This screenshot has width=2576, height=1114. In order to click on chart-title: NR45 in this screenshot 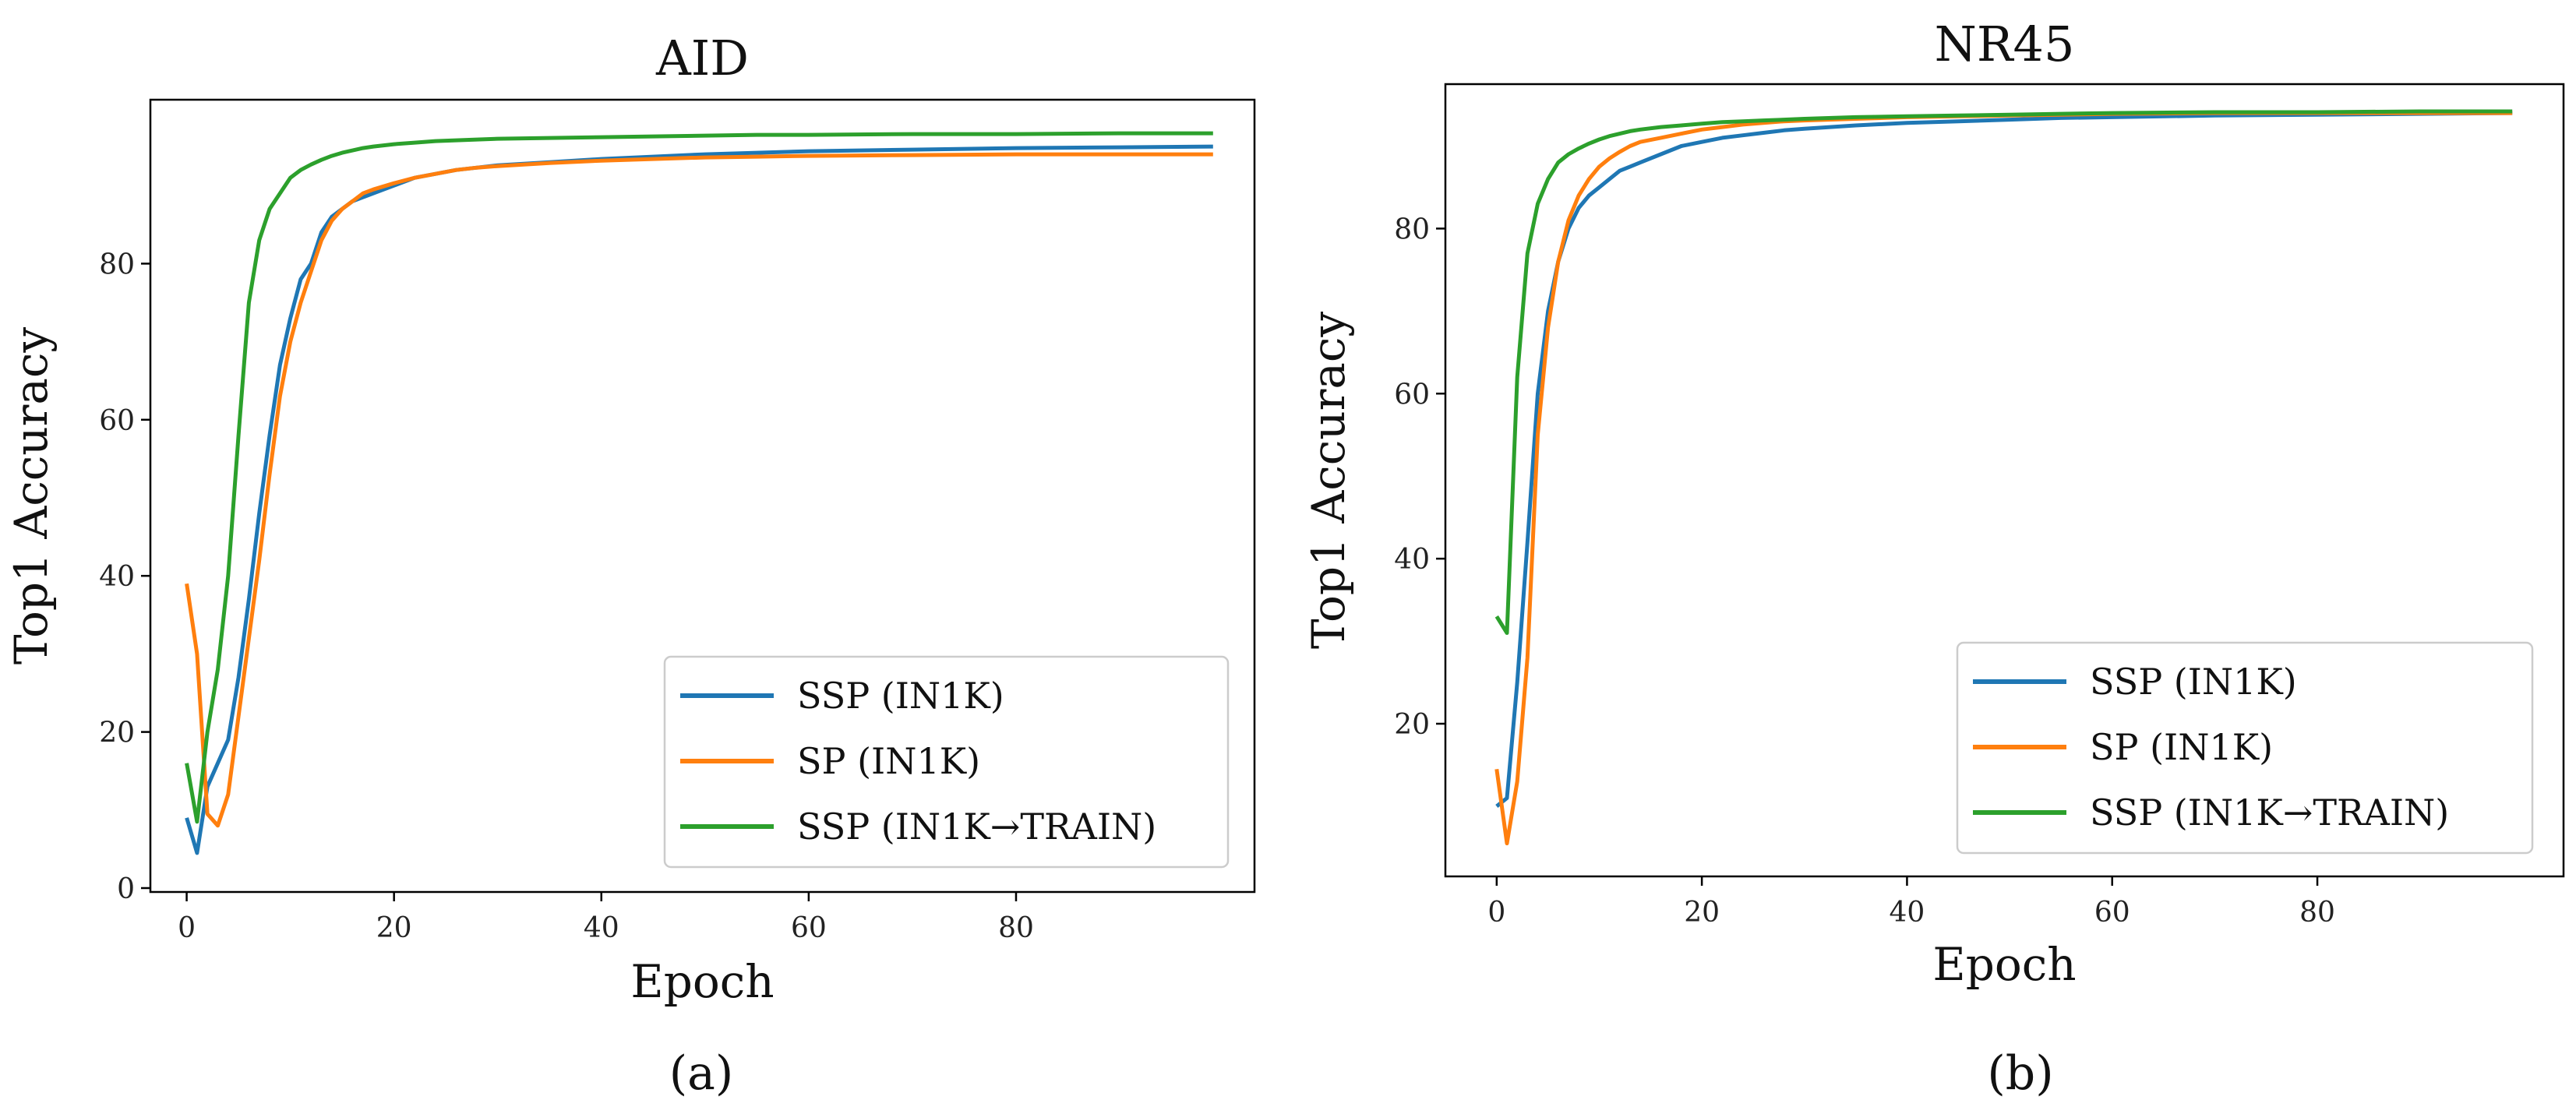, I will do `click(2005, 44)`.